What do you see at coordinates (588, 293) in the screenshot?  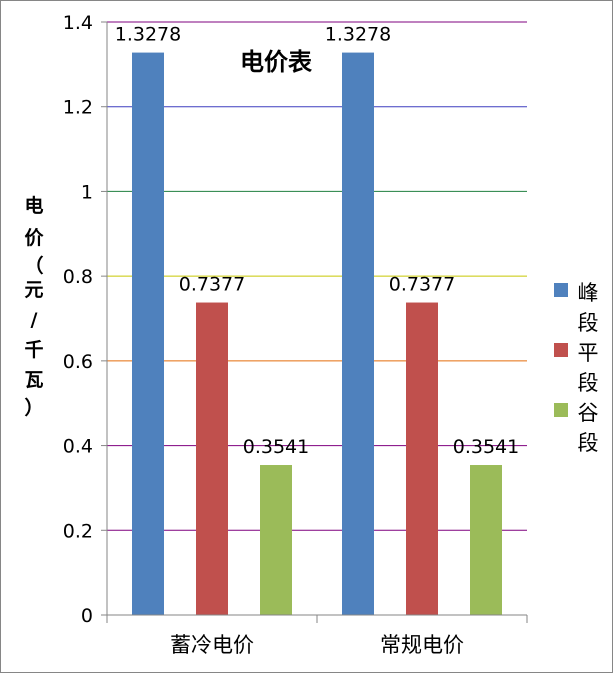 I see `legend-label-char: 峰` at bounding box center [588, 293].